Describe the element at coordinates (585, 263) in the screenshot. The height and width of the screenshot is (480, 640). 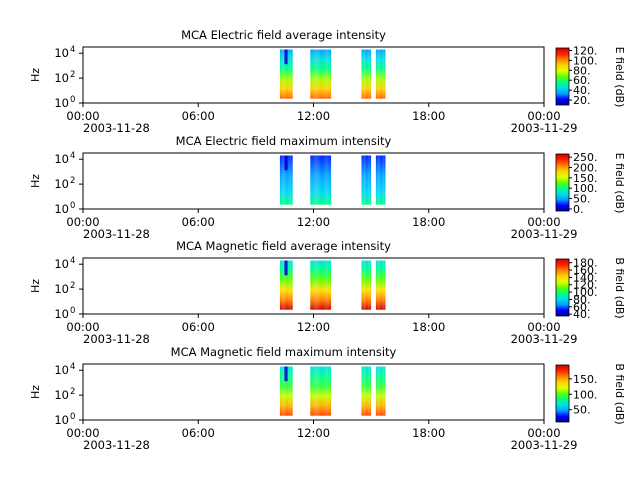
I see `colorbar-tick-label: 180.` at that location.